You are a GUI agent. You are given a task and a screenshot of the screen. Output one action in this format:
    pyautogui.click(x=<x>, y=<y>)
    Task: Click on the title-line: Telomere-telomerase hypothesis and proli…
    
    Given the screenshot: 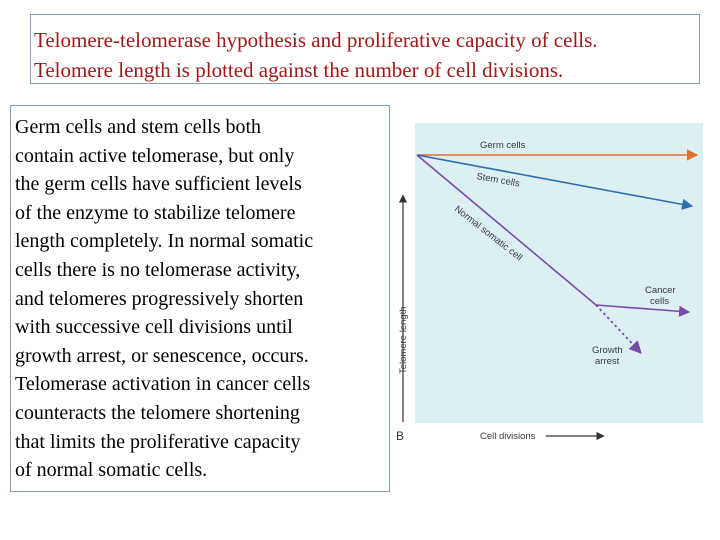 What is the action you would take?
    pyautogui.click(x=316, y=40)
    